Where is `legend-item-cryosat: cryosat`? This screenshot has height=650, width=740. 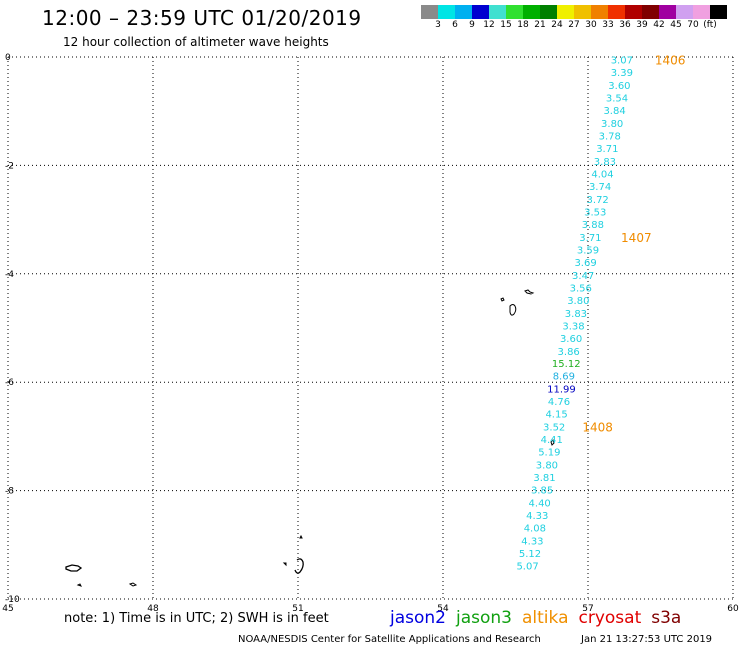
legend-item-cryosat: cryosat is located at coordinates (610, 618).